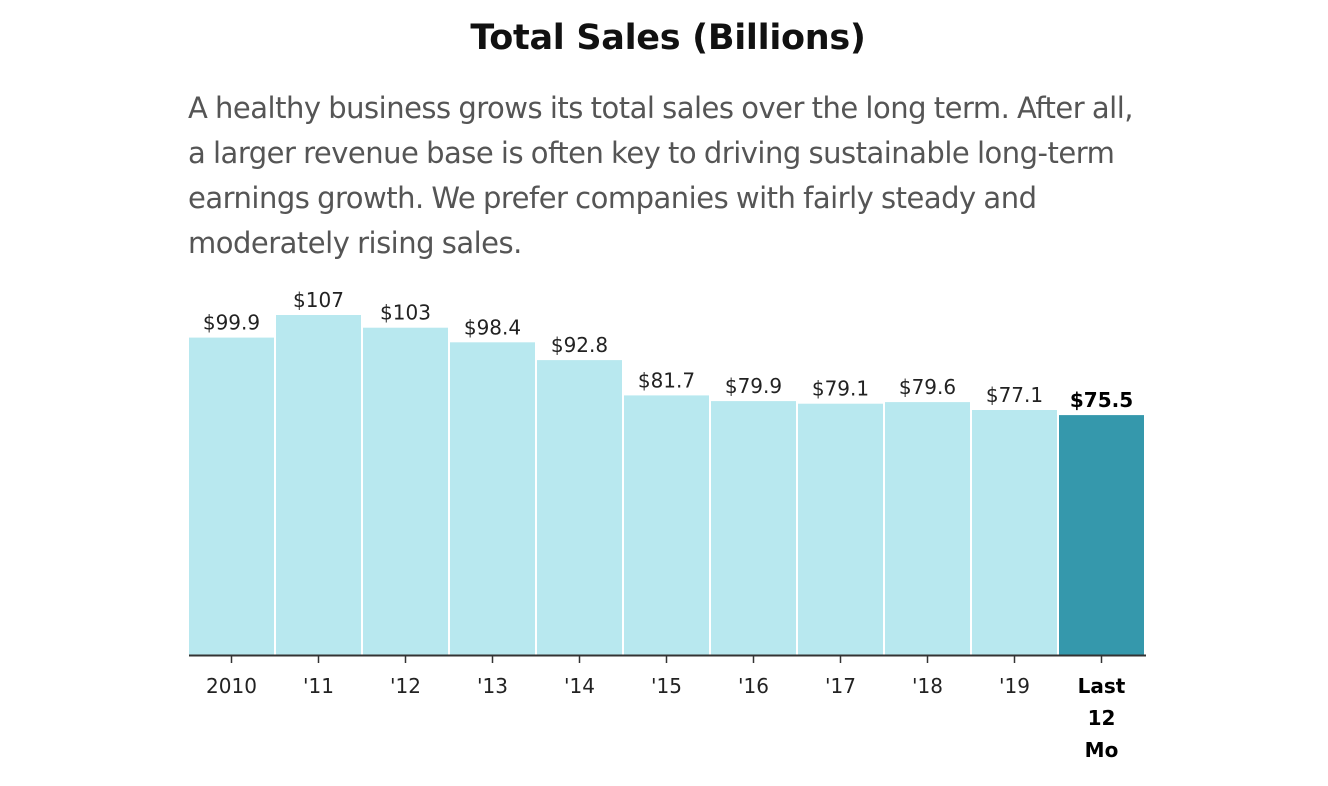 The width and height of the screenshot is (1328, 786). What do you see at coordinates (579, 686) in the screenshot?
I see `x-tick-label-4: '14` at bounding box center [579, 686].